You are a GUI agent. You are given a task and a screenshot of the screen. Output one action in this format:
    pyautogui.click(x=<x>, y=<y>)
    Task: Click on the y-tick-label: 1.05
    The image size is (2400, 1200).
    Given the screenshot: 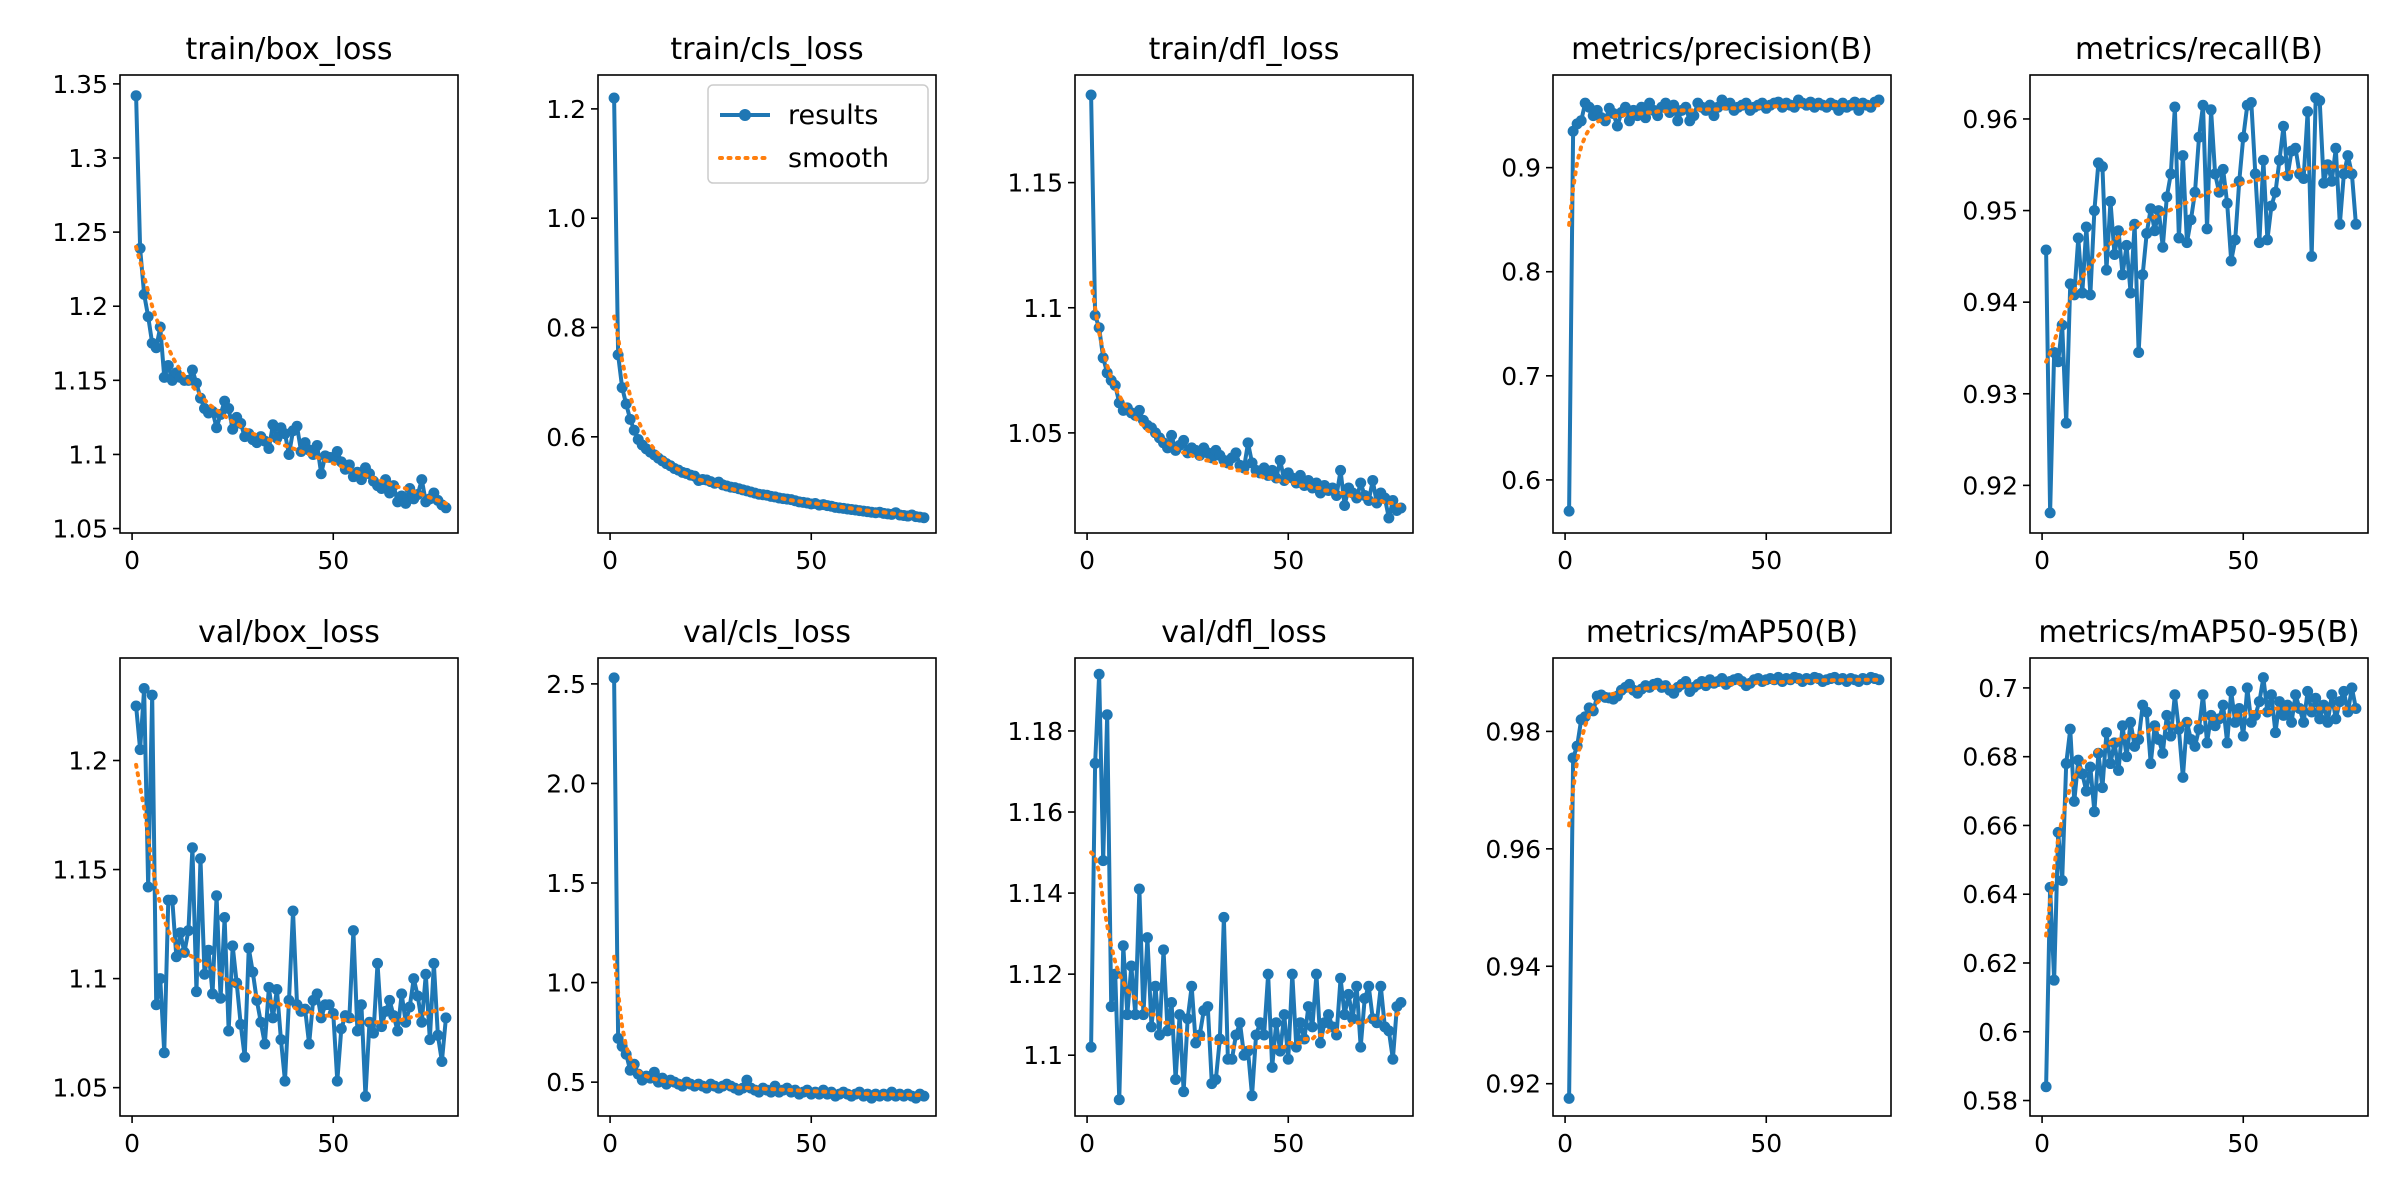 What is the action you would take?
    pyautogui.click(x=80, y=1088)
    